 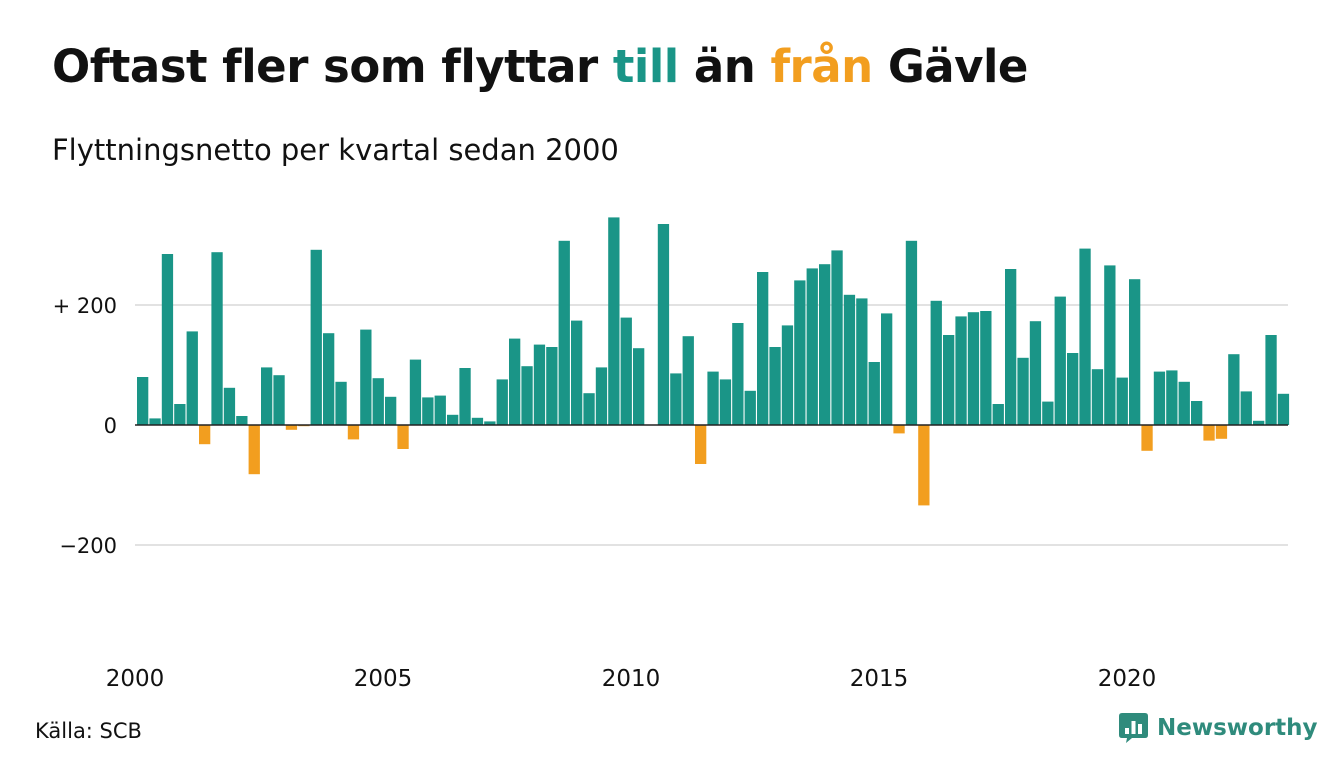 I want to click on newsworthy-chart-bubble-icon, so click(x=1133, y=728).